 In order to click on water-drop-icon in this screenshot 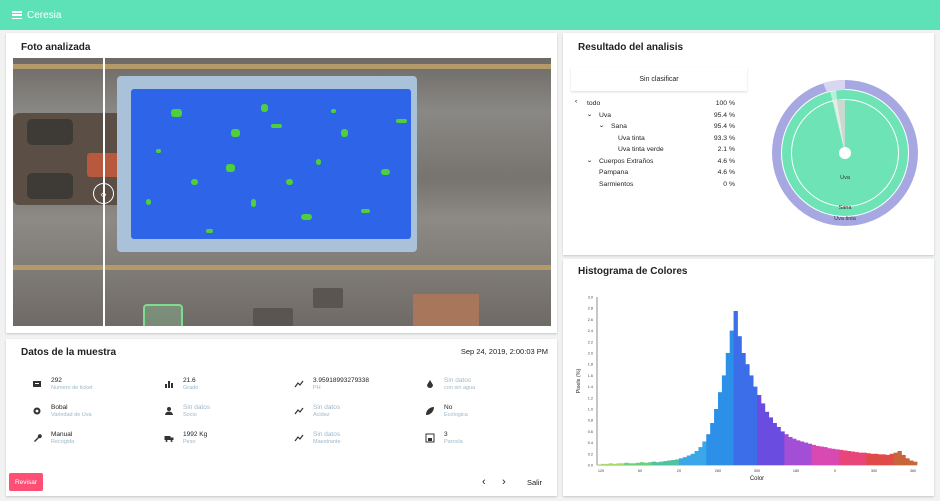, I will do `click(430, 384)`.